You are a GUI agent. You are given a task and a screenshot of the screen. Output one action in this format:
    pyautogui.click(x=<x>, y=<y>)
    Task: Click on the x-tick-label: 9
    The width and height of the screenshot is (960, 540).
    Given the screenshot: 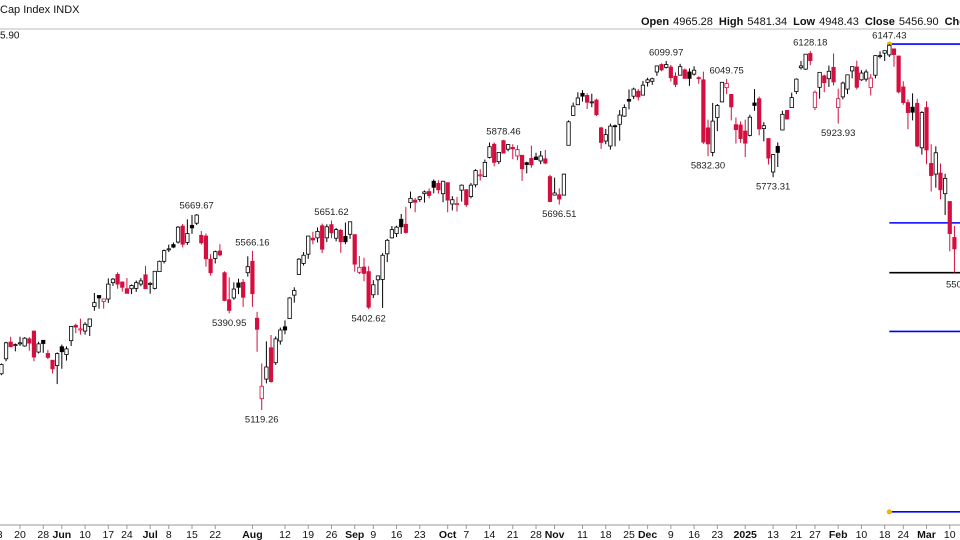 What is the action you would take?
    pyautogui.click(x=373, y=534)
    